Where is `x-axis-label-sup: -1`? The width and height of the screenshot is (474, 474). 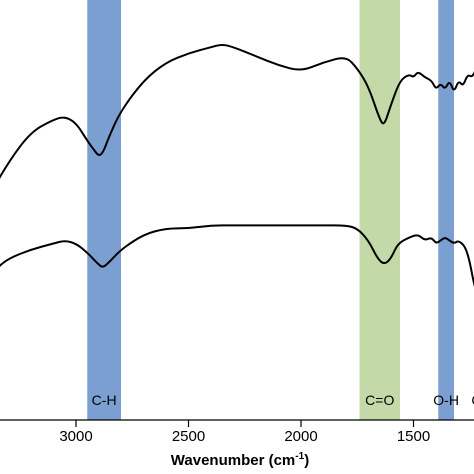
x-axis-label-sup: -1 is located at coordinates (299, 456).